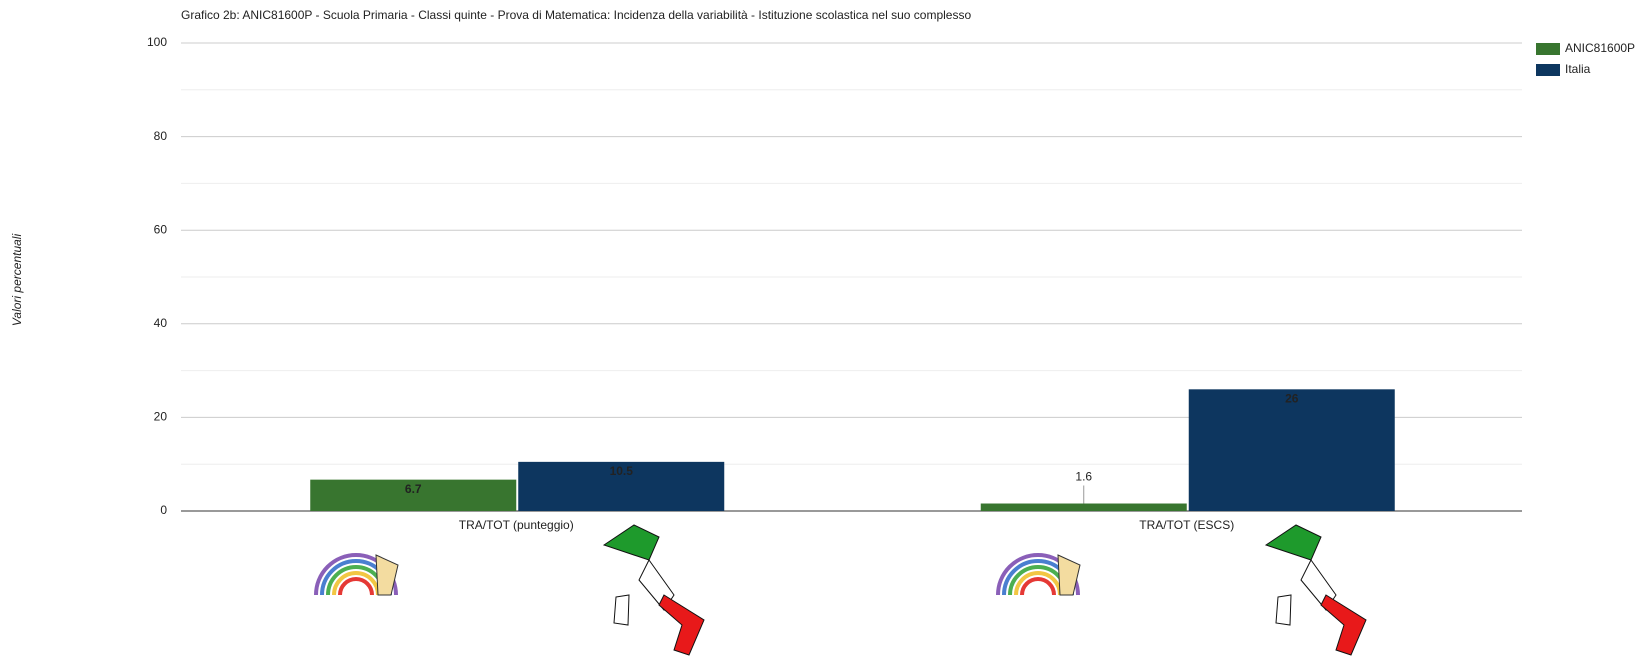  Describe the element at coordinates (163, 510) in the screenshot. I see `y-tick-label: 0` at that location.